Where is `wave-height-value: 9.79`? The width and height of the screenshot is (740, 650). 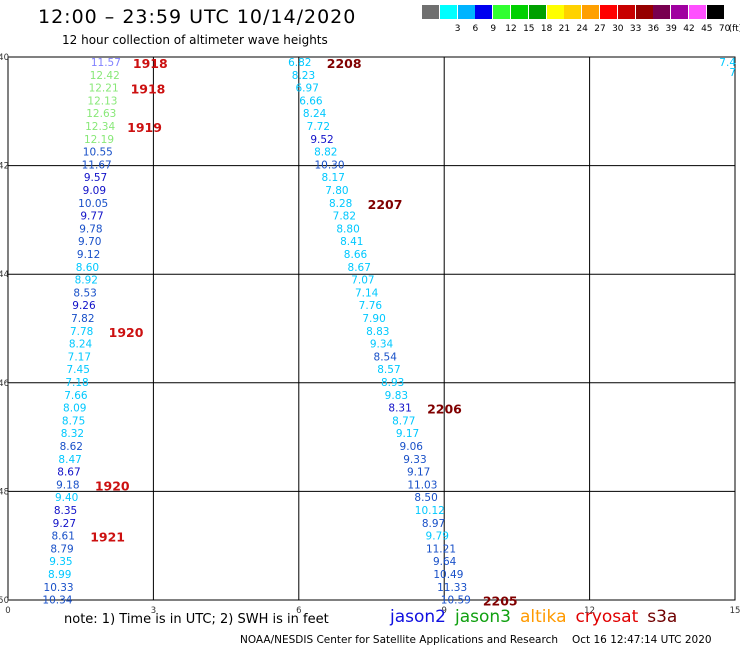 wave-height-value: 9.79 is located at coordinates (437, 537).